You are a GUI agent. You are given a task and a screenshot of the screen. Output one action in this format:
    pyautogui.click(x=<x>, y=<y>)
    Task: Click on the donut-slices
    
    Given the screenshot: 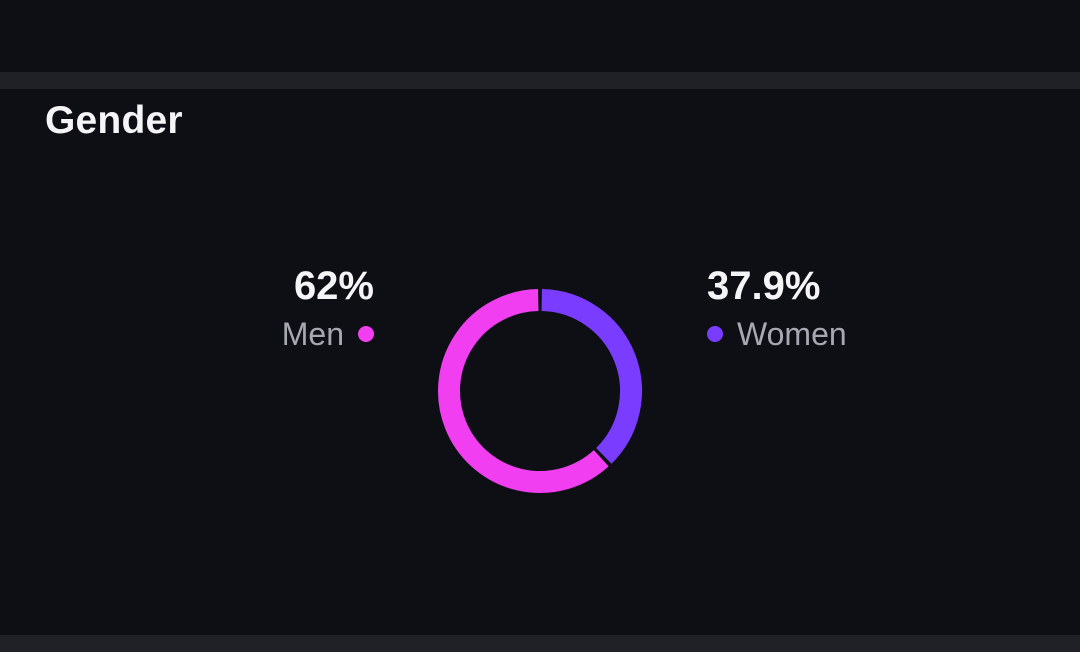 What is the action you would take?
    pyautogui.click(x=540, y=391)
    